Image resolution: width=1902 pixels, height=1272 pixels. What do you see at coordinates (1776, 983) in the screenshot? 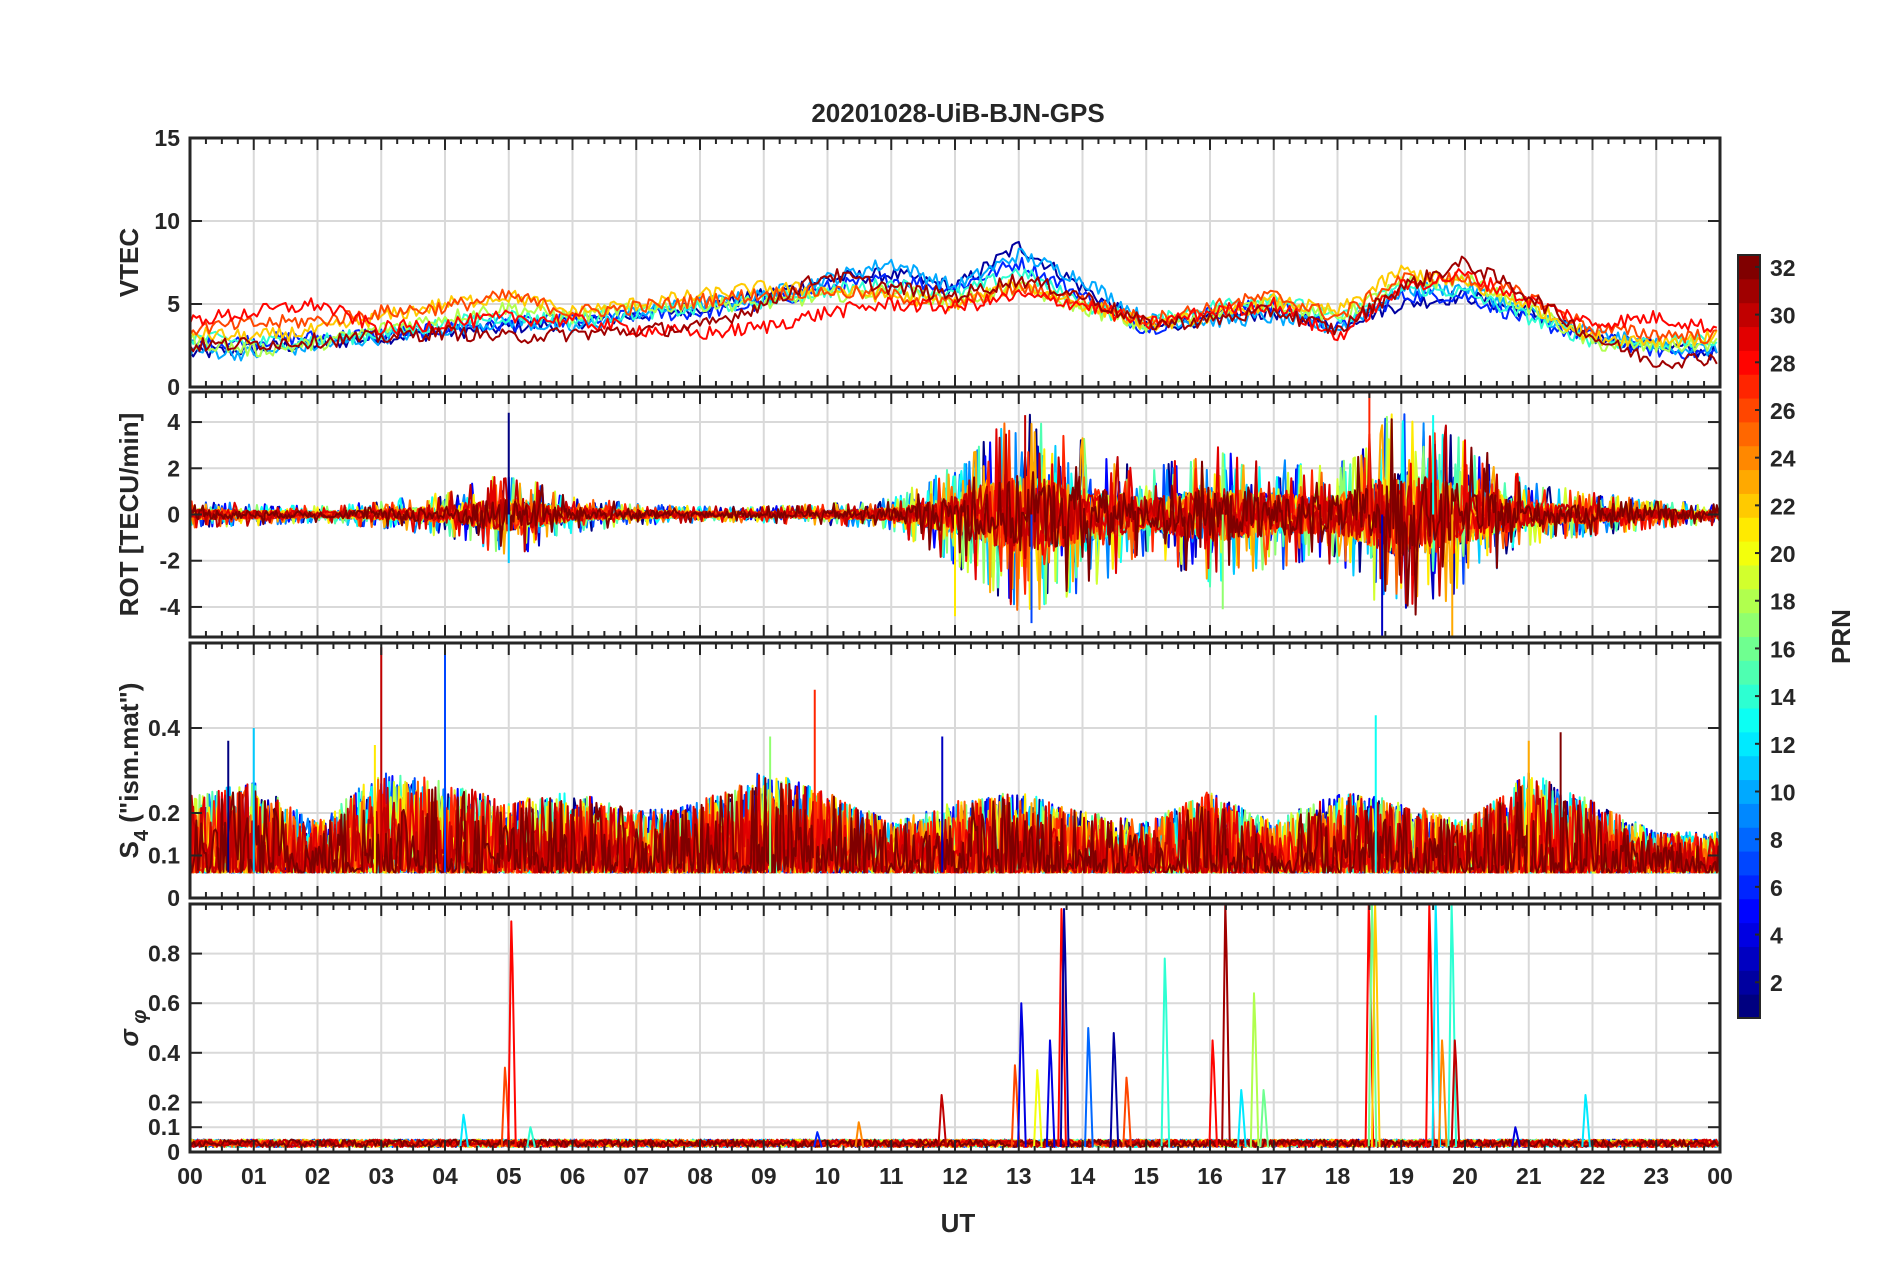
I see `colorbar-tick-label: 2` at bounding box center [1776, 983].